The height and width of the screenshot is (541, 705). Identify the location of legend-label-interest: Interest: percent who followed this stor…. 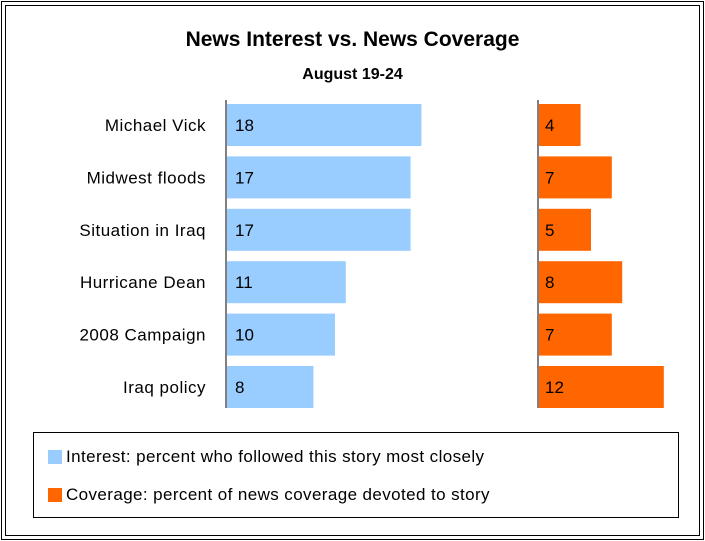
(275, 456).